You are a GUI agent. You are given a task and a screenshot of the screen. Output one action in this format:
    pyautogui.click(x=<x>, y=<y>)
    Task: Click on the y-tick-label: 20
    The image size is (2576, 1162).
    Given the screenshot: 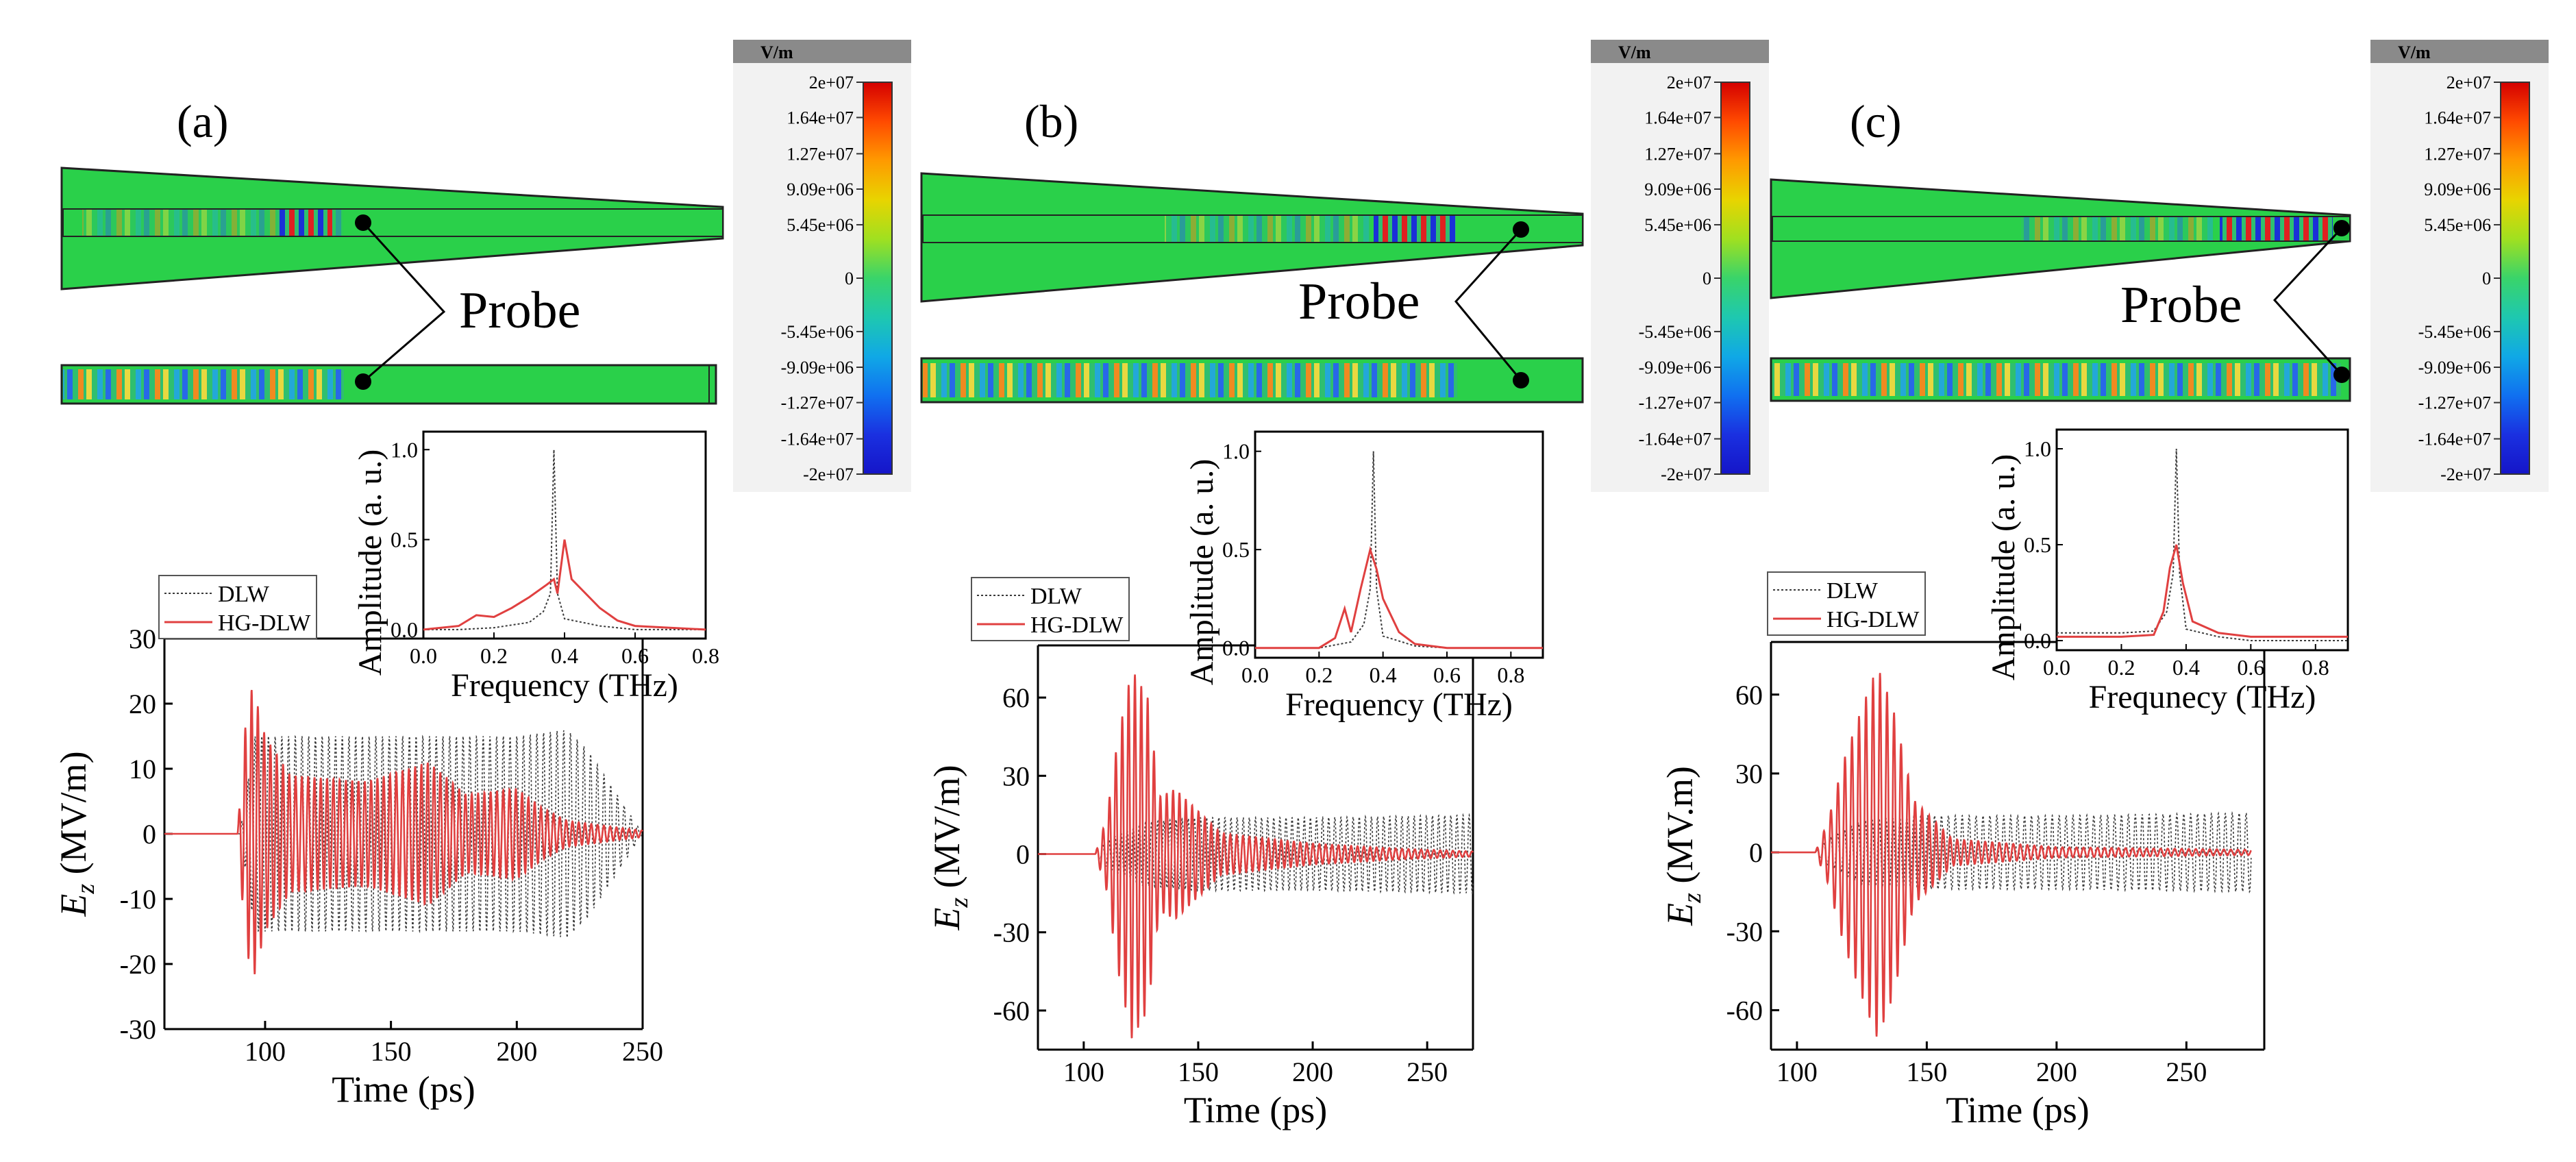 What is the action you would take?
    pyautogui.click(x=142, y=704)
    